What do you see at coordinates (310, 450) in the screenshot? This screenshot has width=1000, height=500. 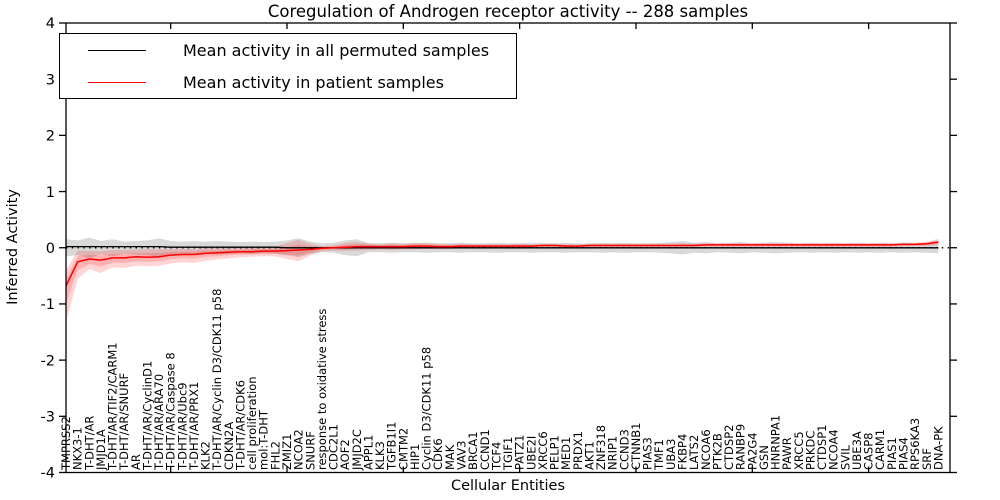 I see `x-tick-label: SNURF` at bounding box center [310, 450].